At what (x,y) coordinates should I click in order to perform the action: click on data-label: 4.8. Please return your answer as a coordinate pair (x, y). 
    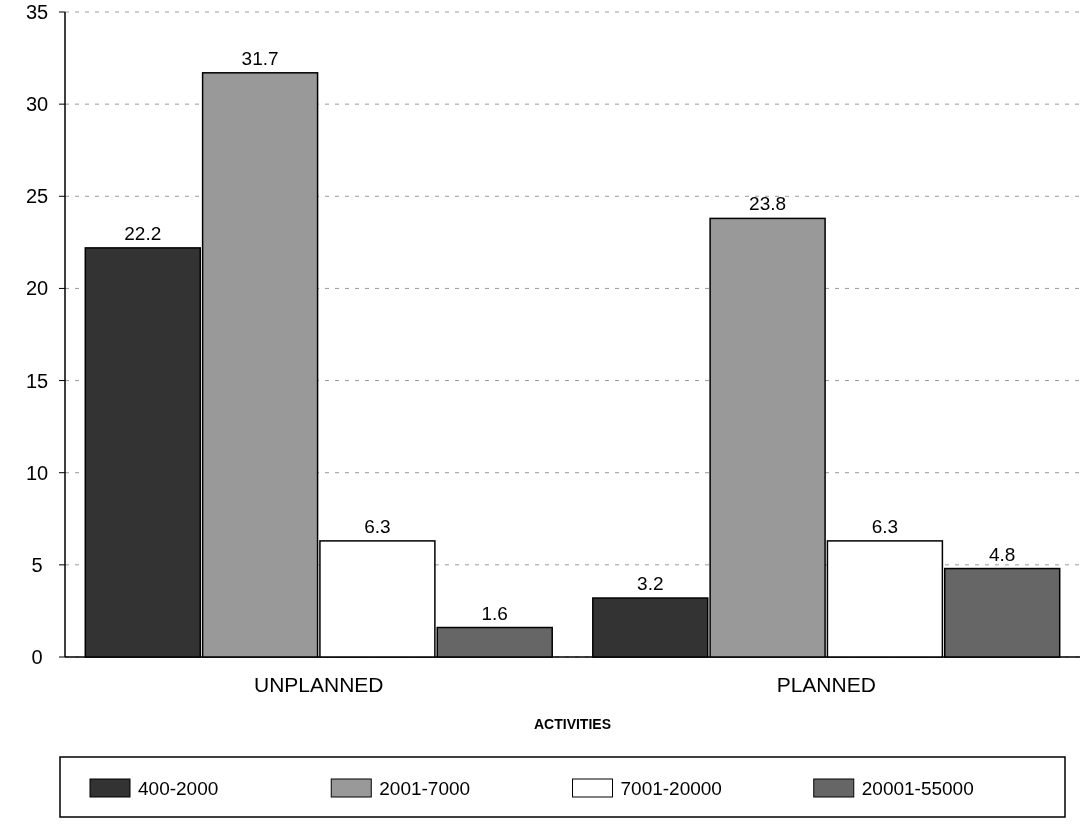
    Looking at the image, I should click on (1002, 554).